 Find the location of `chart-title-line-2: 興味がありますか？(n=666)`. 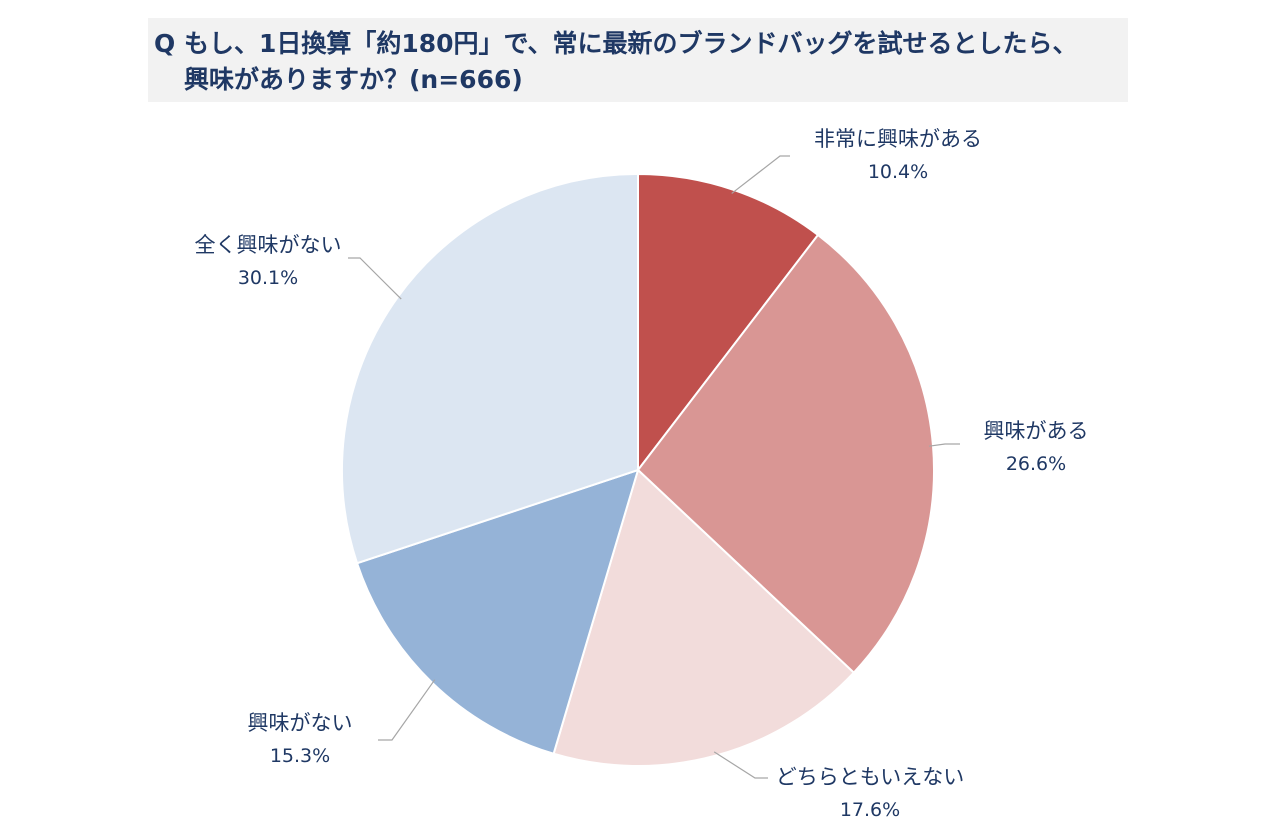

chart-title-line-2: 興味がありますか？(n=666) is located at coordinates (353, 79).